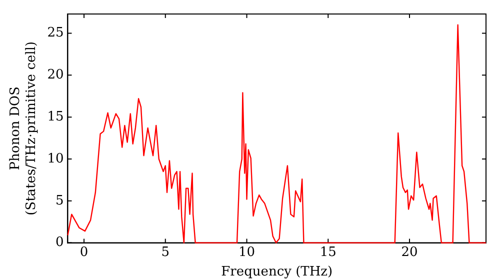  Describe the element at coordinates (409, 252) in the screenshot. I see `x-tick-label: 20` at that location.